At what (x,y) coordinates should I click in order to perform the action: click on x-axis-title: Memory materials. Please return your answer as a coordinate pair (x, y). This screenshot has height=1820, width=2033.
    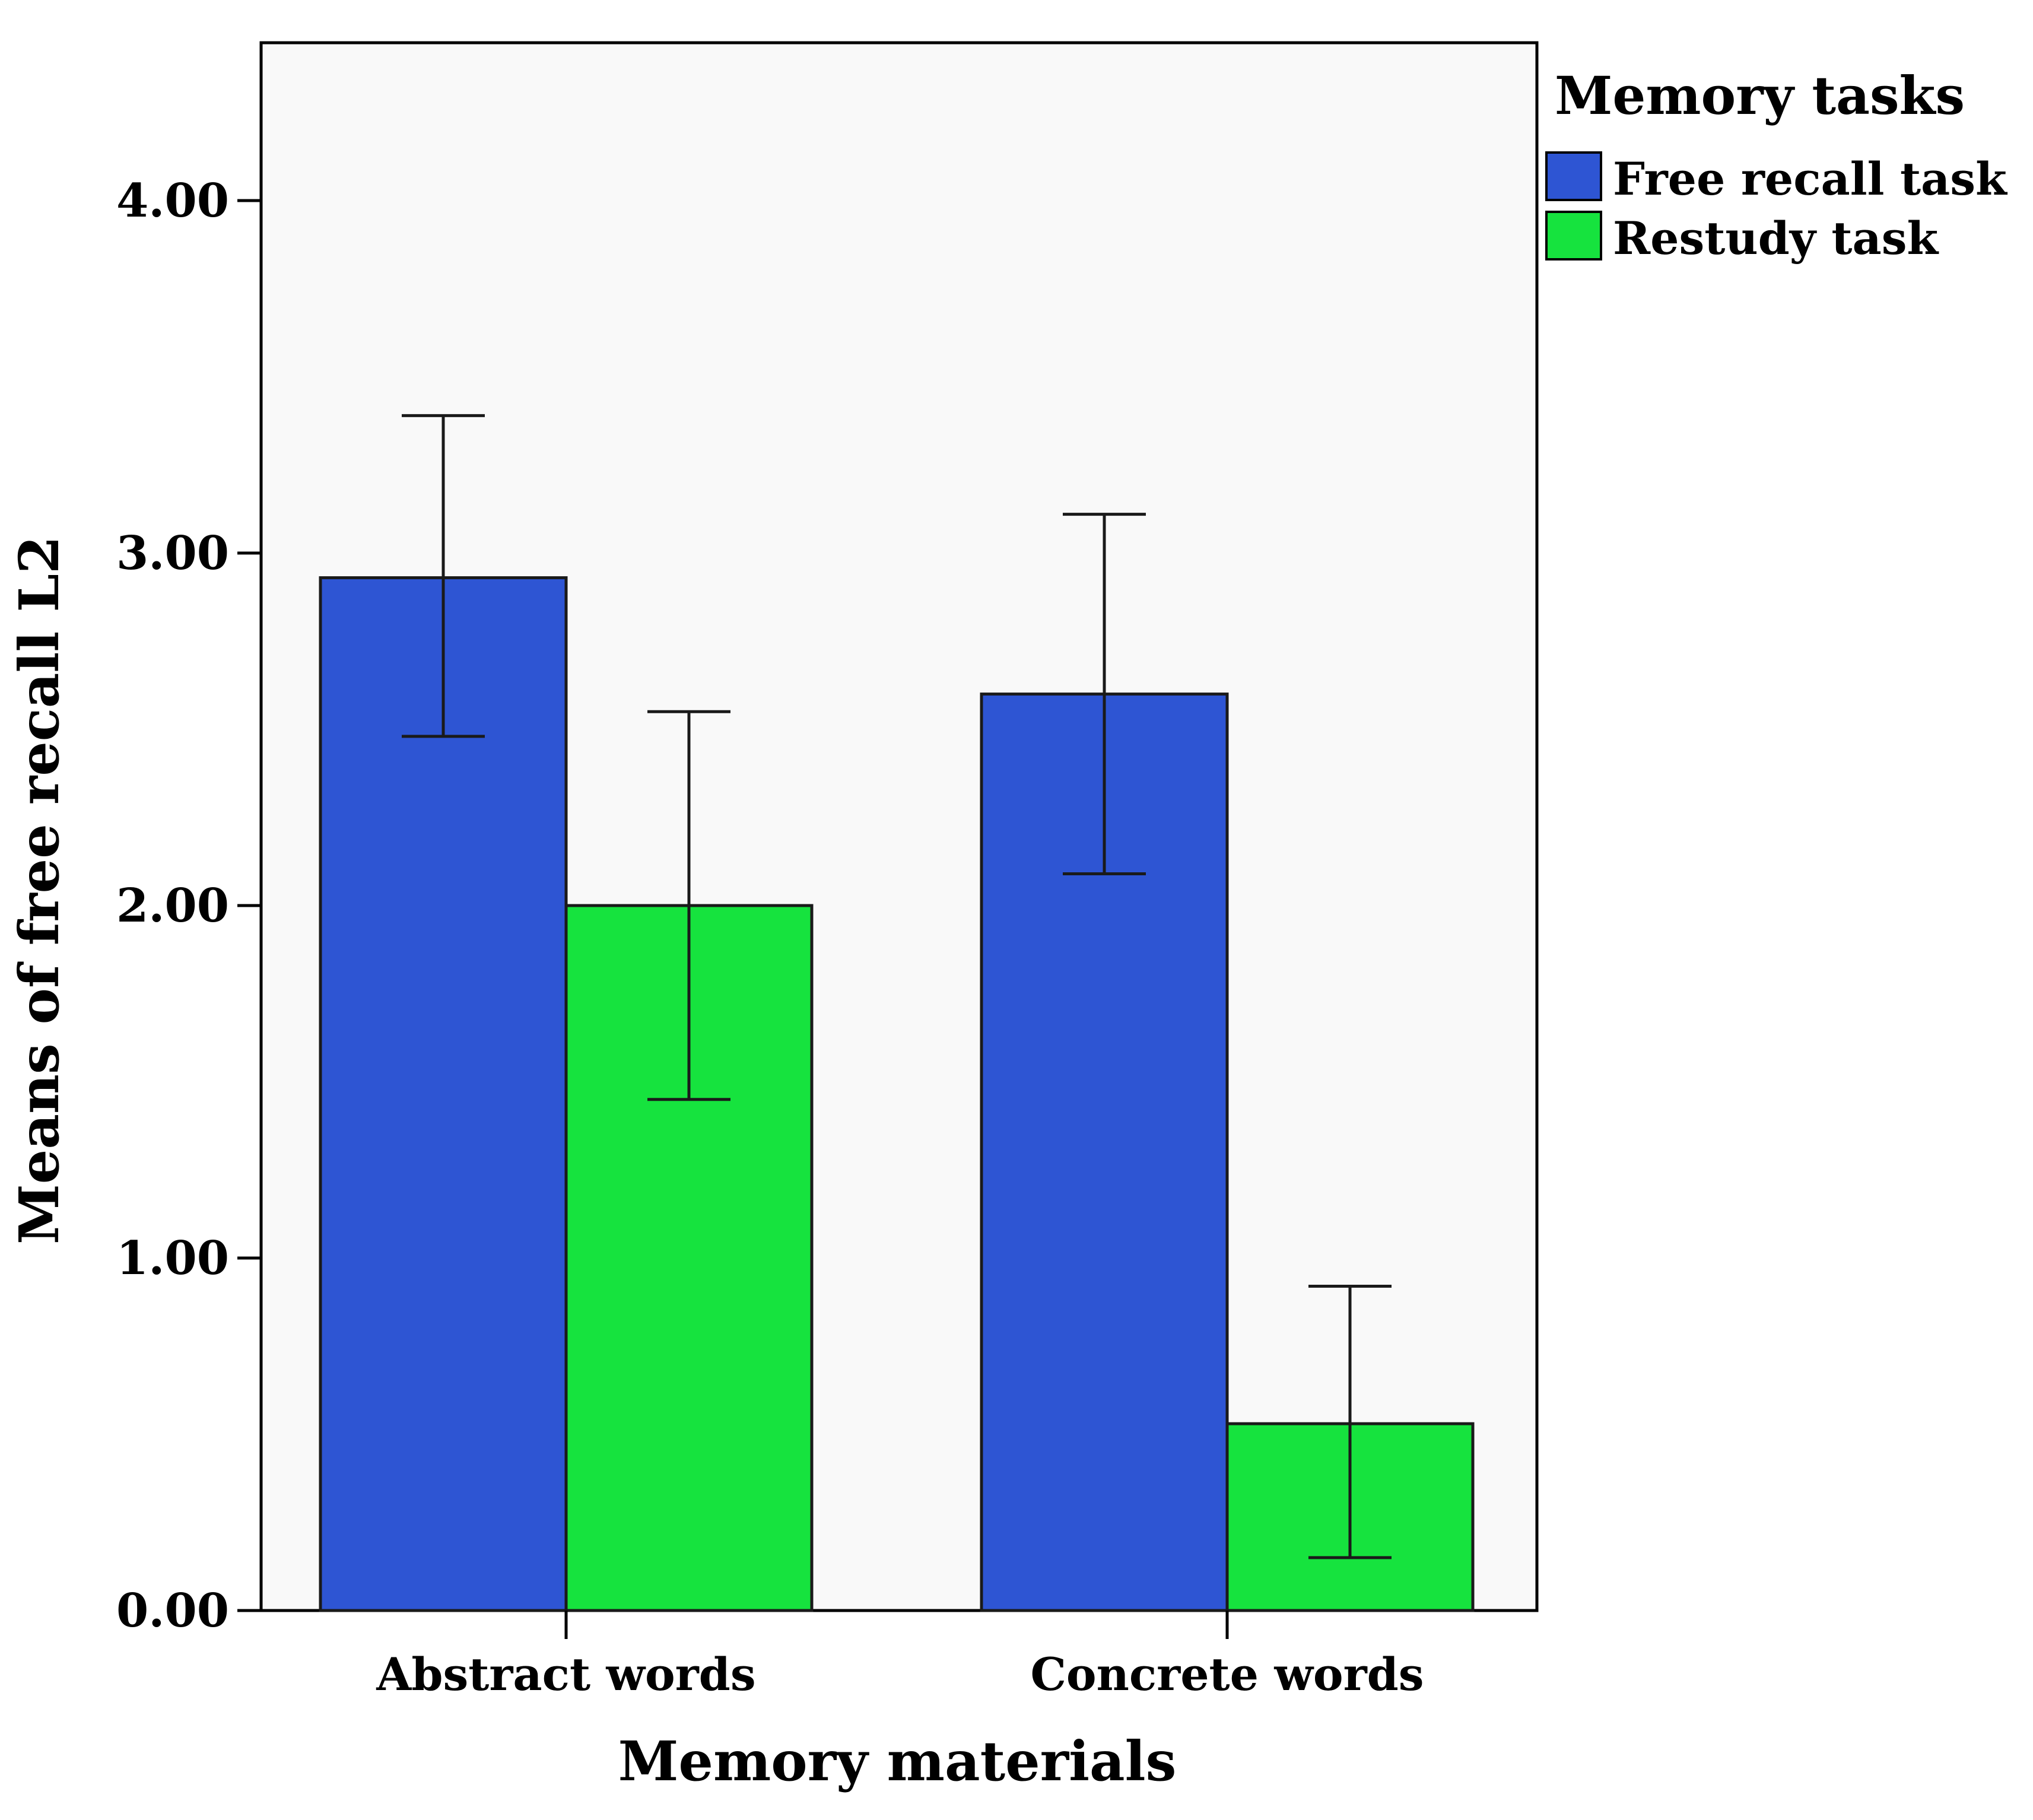
    Looking at the image, I should click on (897, 1761).